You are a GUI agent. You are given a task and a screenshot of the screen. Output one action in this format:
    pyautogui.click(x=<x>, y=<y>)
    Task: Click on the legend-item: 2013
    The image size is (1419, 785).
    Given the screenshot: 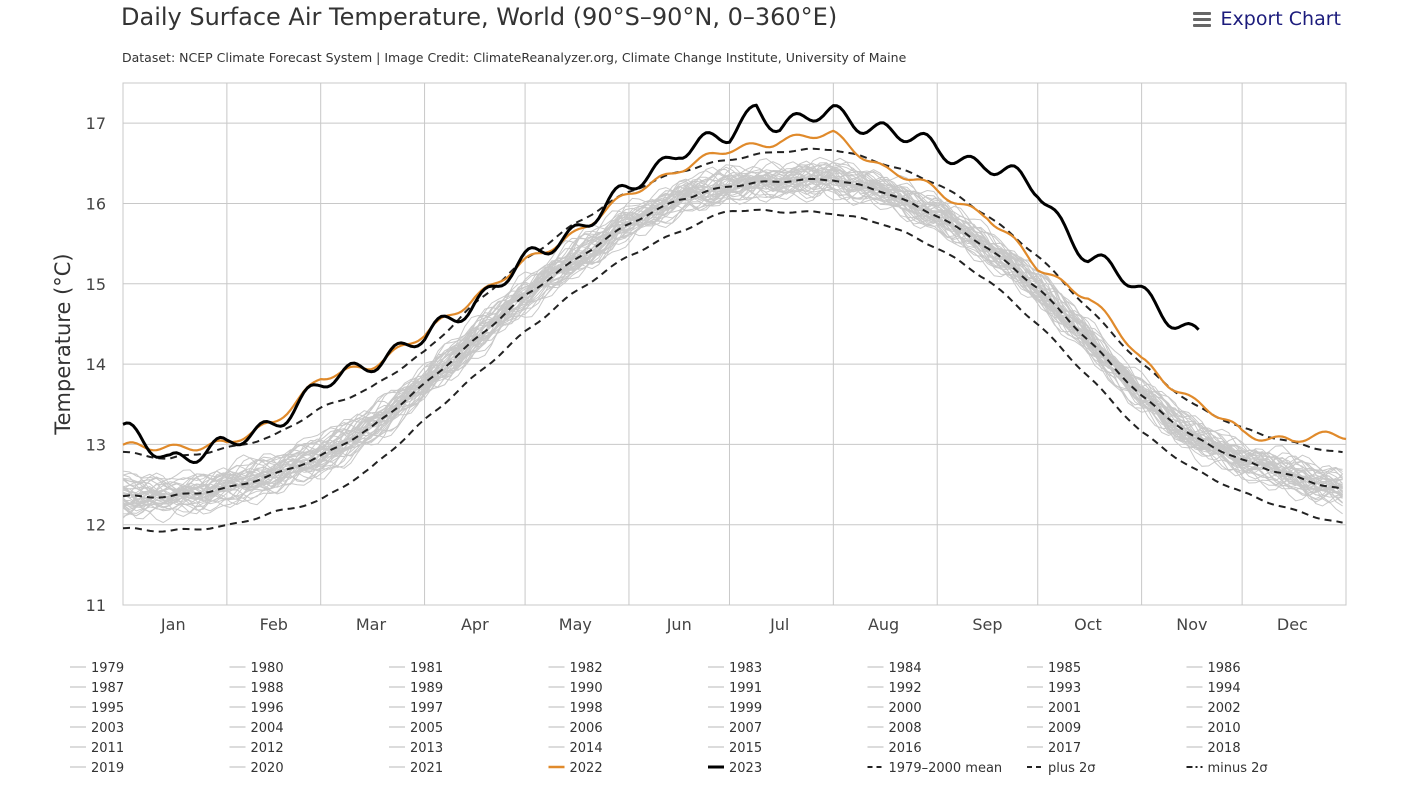 What is the action you would take?
    pyautogui.click(x=416, y=748)
    